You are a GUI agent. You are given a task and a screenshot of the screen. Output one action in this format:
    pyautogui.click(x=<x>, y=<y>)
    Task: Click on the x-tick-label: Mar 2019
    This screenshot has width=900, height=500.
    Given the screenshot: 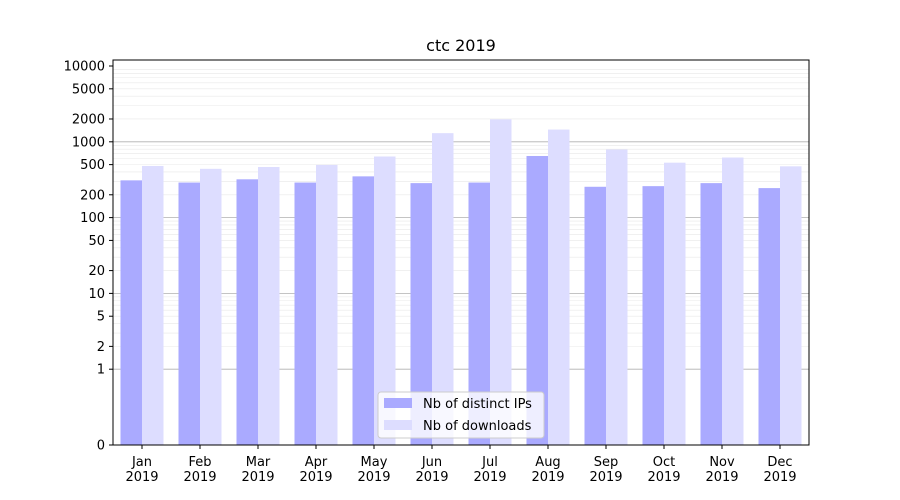 What is the action you would take?
    pyautogui.click(x=257, y=470)
    